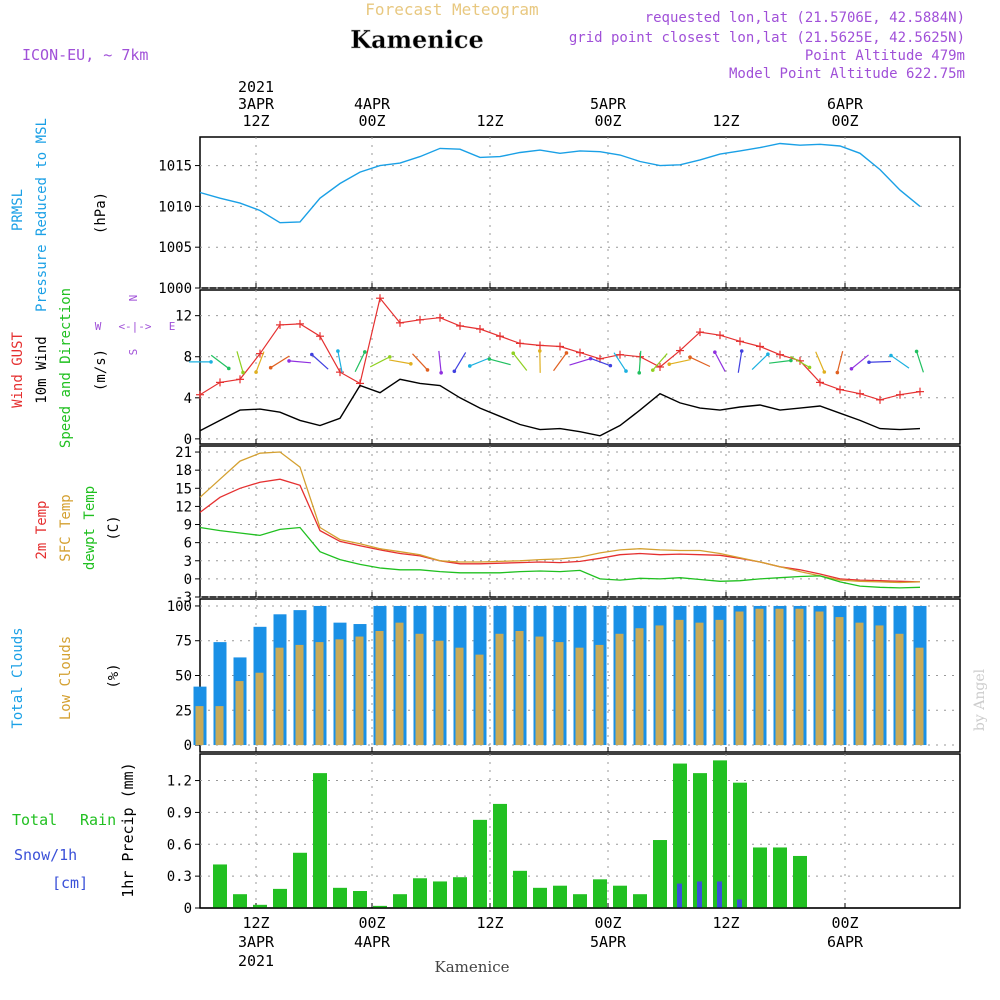 The height and width of the screenshot is (1000, 1000). Describe the element at coordinates (256, 87) in the screenshot. I see `top-axis-label: 2021` at that location.